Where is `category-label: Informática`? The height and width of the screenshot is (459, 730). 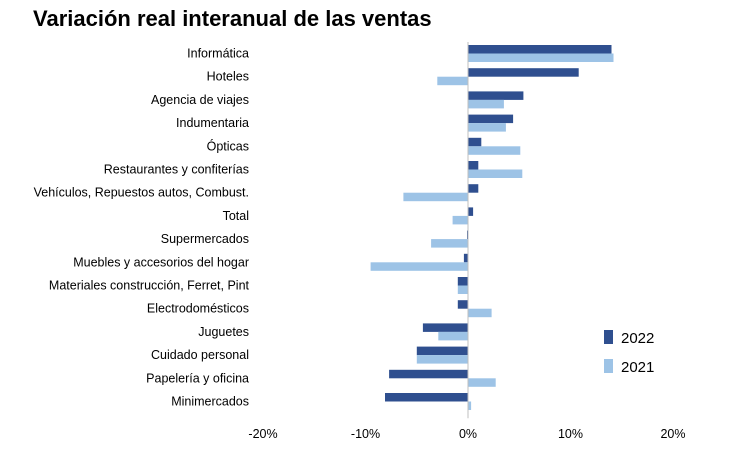 category-label: Informática is located at coordinates (218, 54).